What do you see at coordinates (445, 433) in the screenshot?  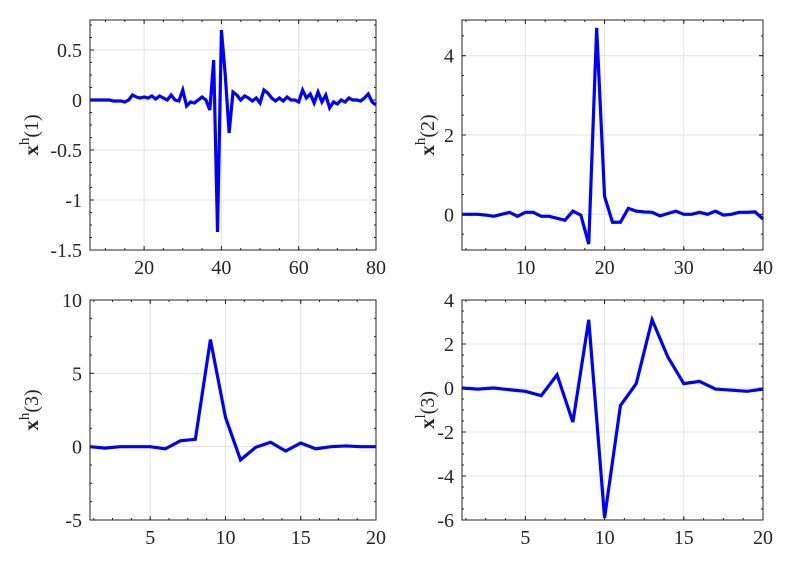 I see `y-tick-label: -2` at bounding box center [445, 433].